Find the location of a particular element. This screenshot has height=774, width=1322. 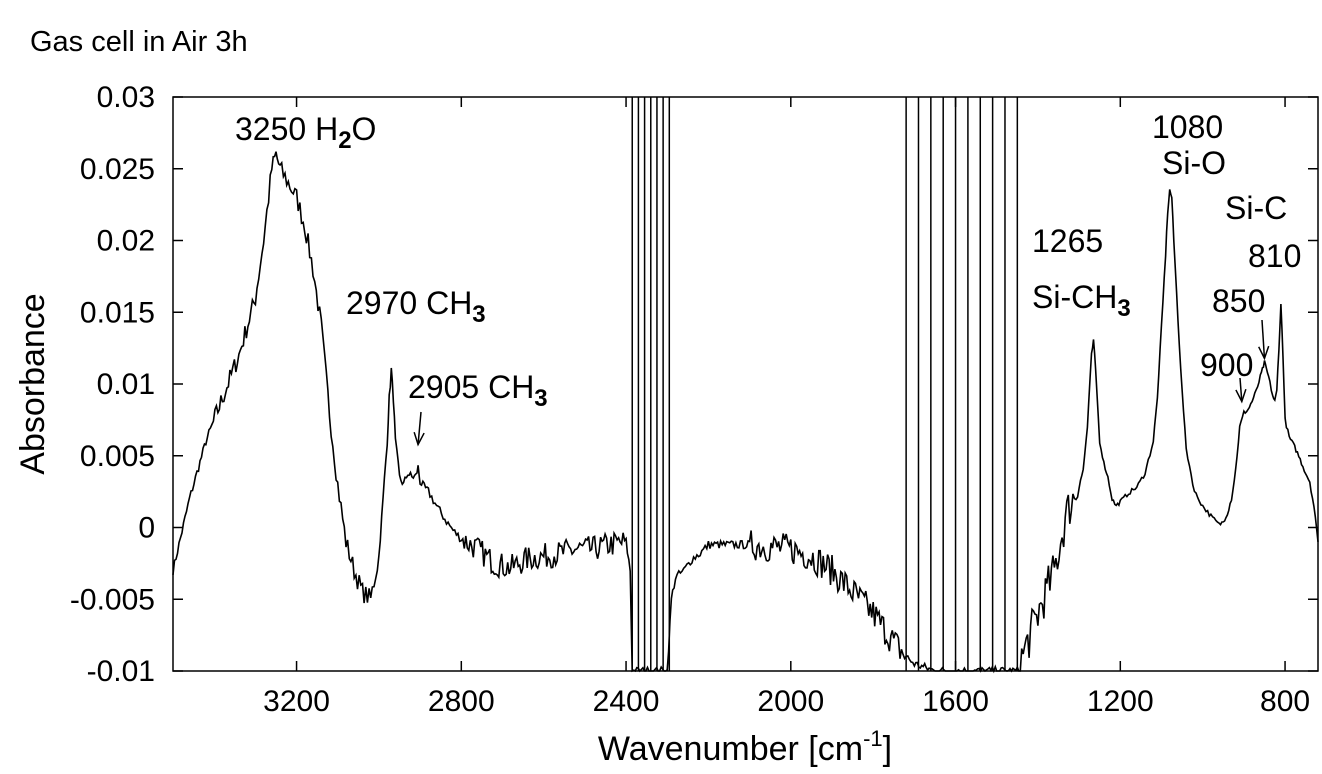

x-tick-label: 1600 is located at coordinates (955, 701).